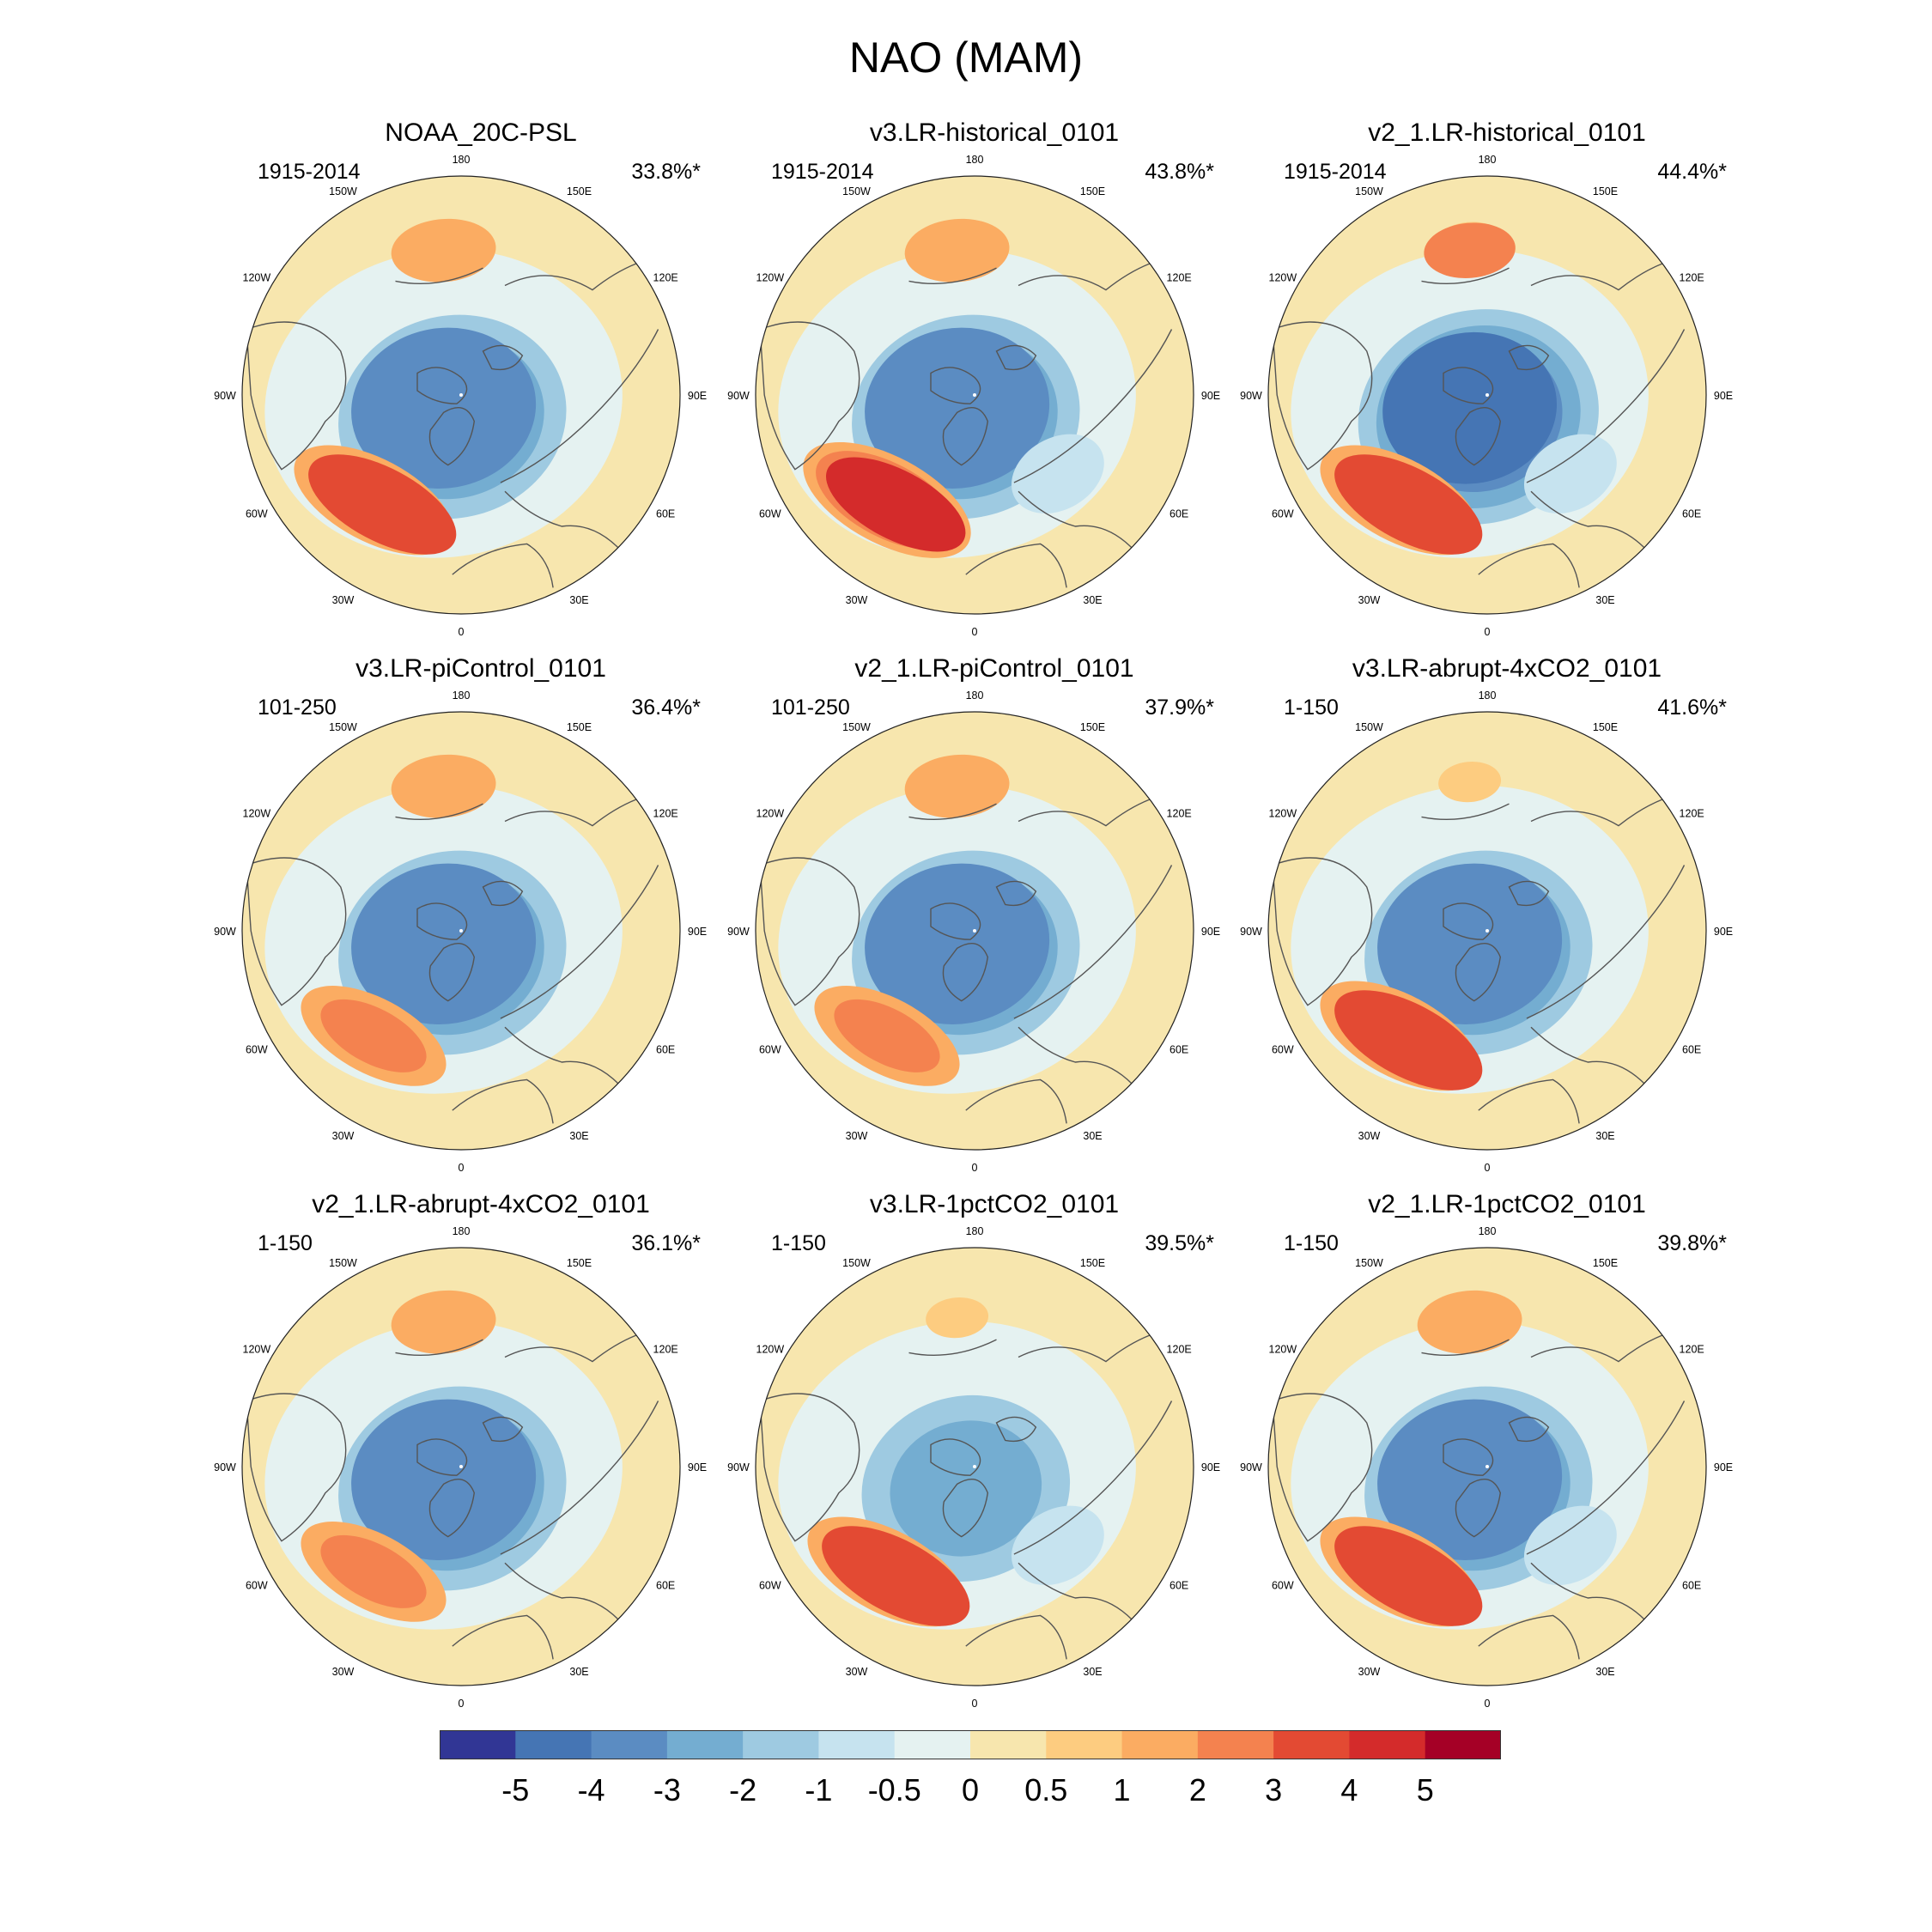 This screenshot has width=1932, height=1932. What do you see at coordinates (297, 708) in the screenshot?
I see `period-label: 101-250` at bounding box center [297, 708].